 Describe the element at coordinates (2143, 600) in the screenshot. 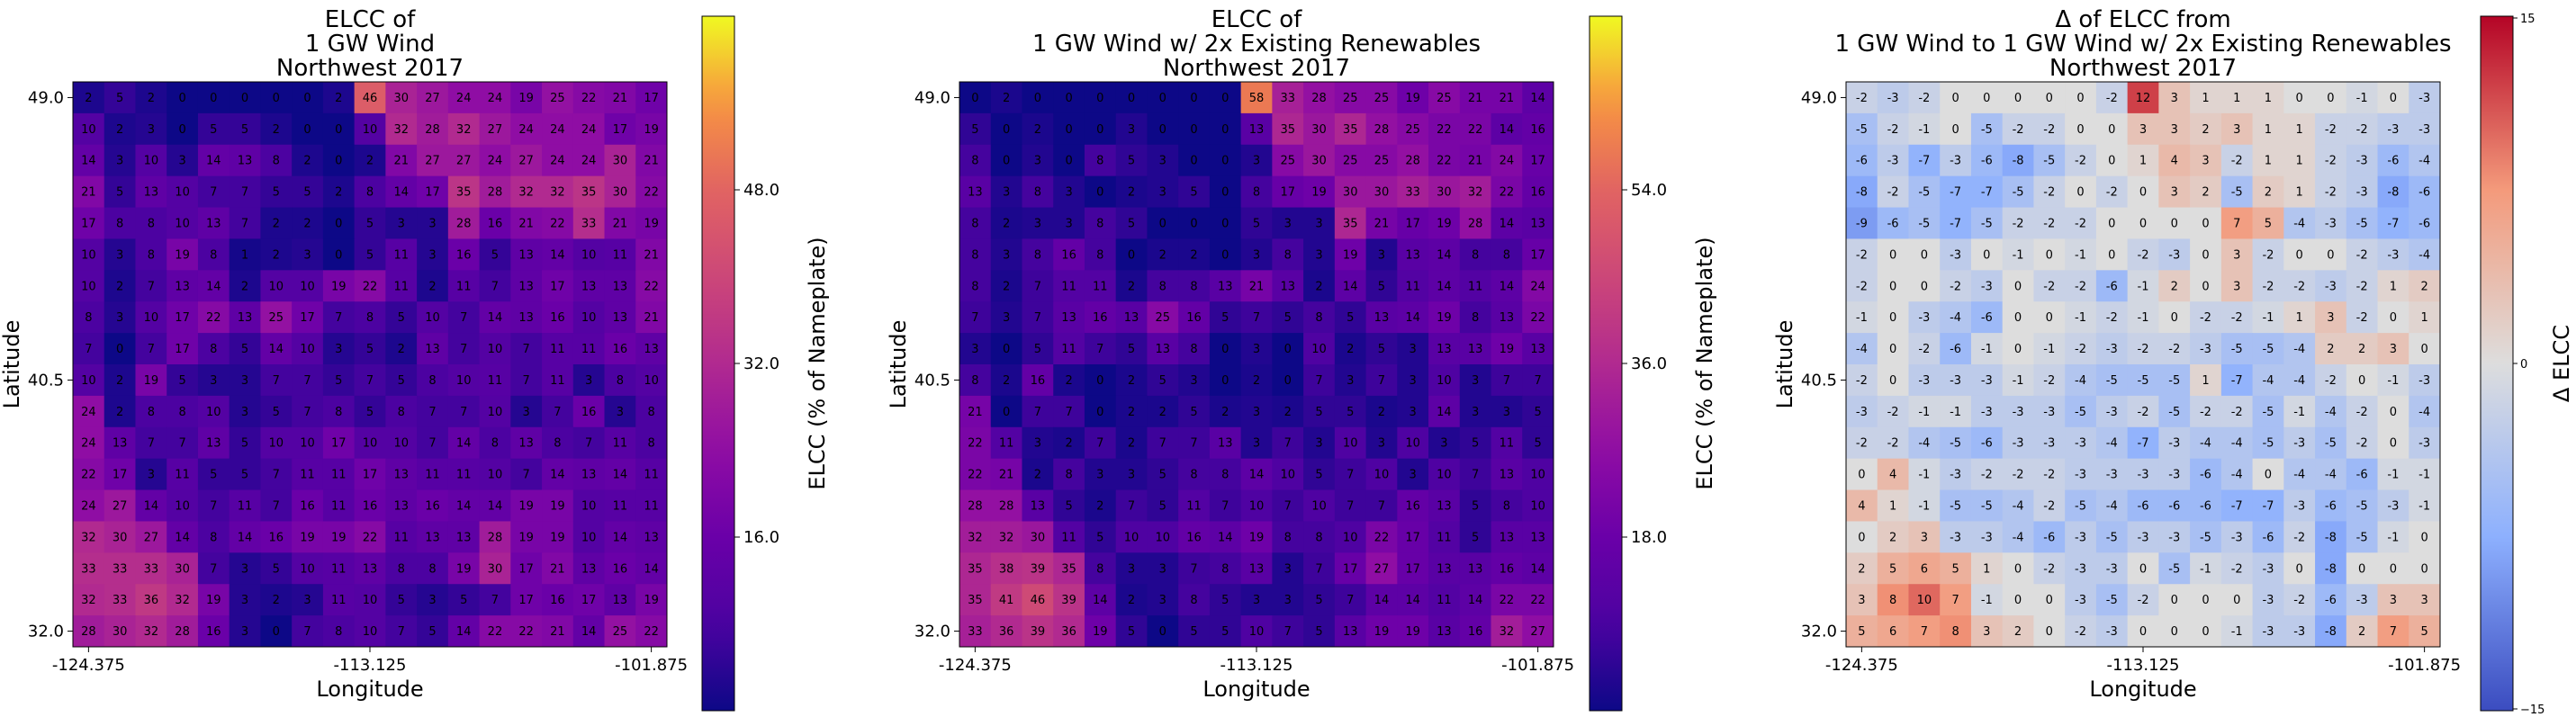

I see `cell-value-label: -2` at that location.